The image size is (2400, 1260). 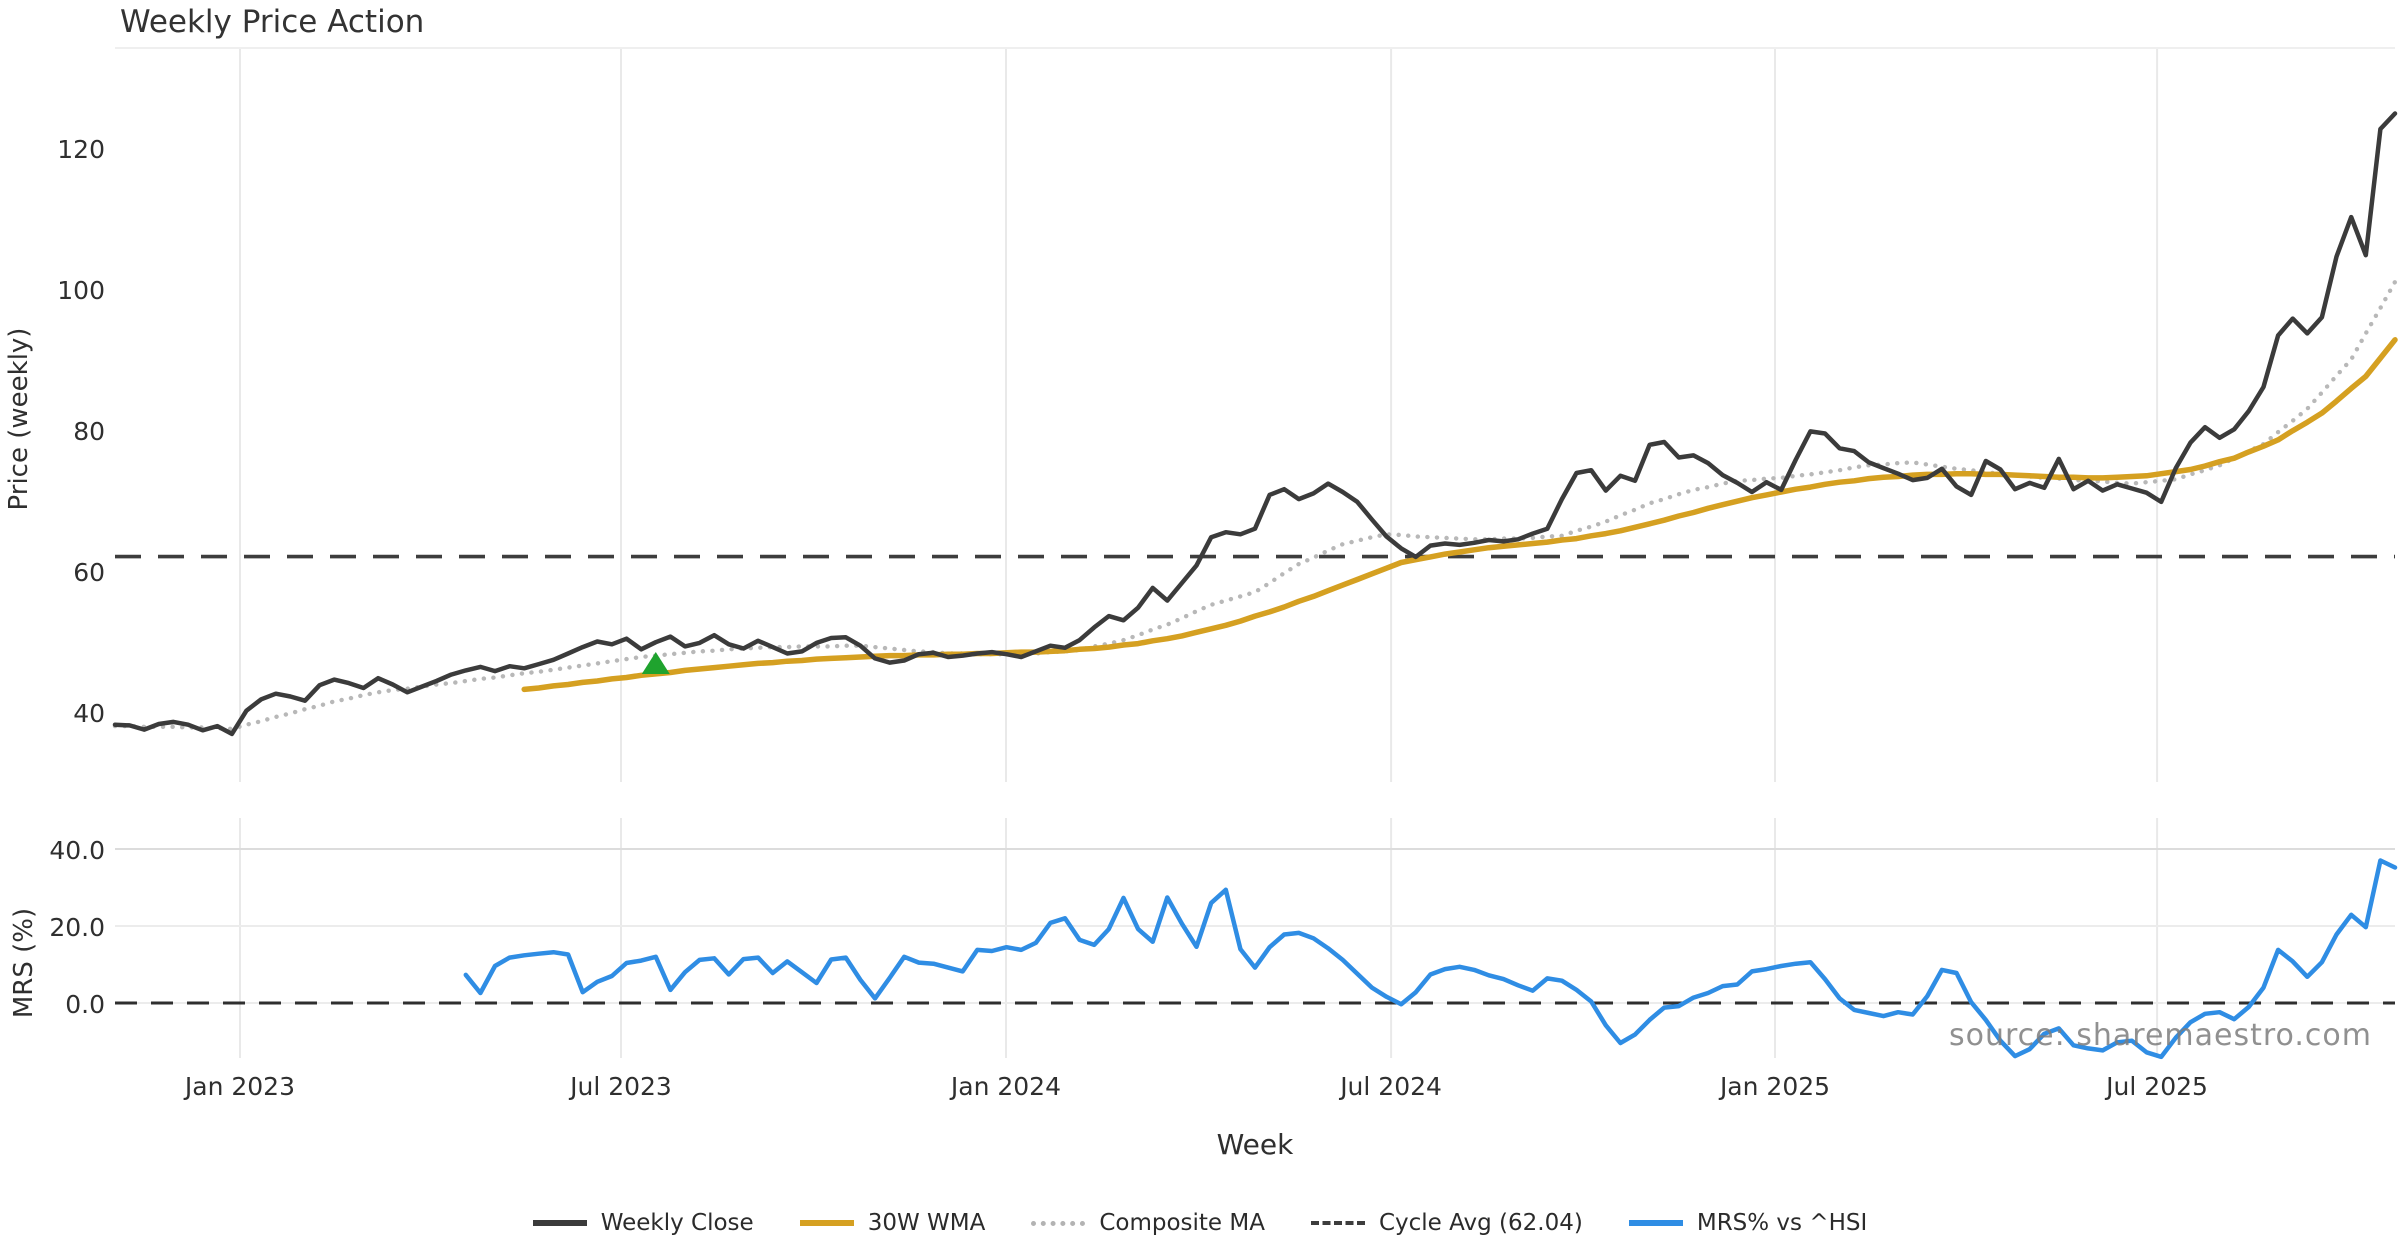 I want to click on legend-label: Composite MA, so click(x=1182, y=1223).